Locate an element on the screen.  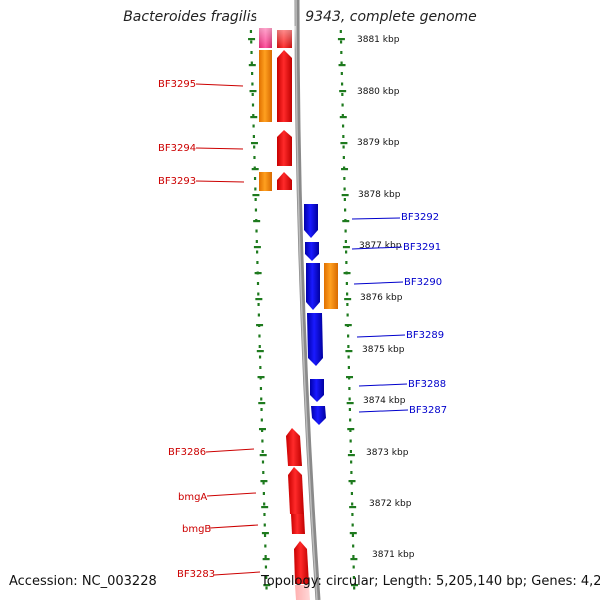
cds-bmga is located at coordinates (296, 490).